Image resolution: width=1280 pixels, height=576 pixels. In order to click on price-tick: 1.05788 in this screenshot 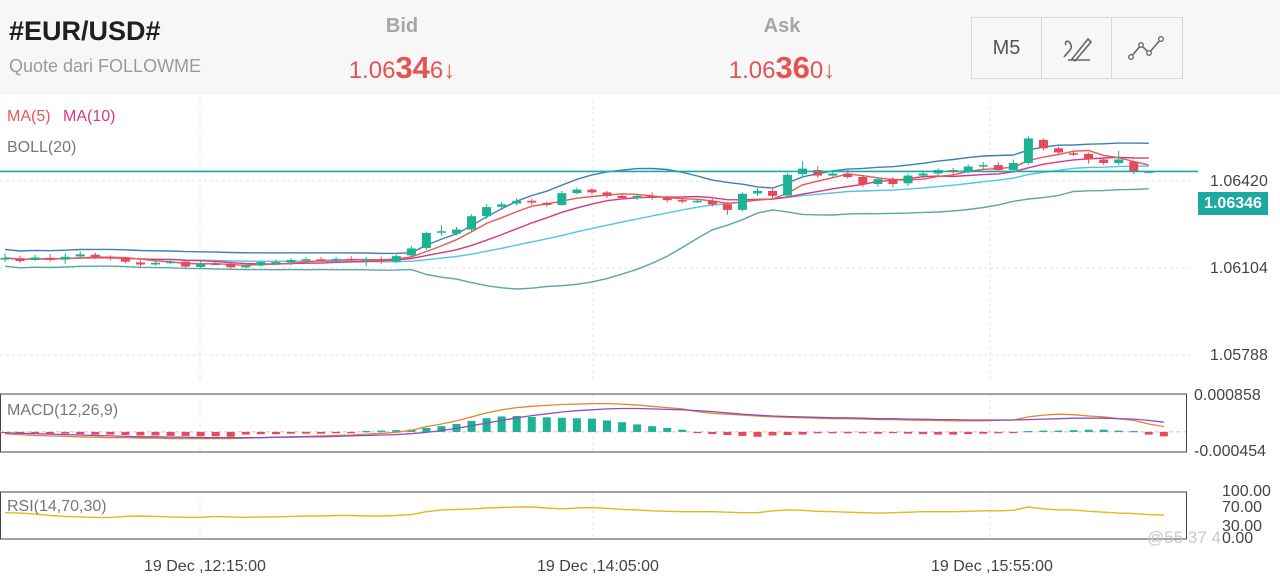, I will do `click(1239, 355)`.